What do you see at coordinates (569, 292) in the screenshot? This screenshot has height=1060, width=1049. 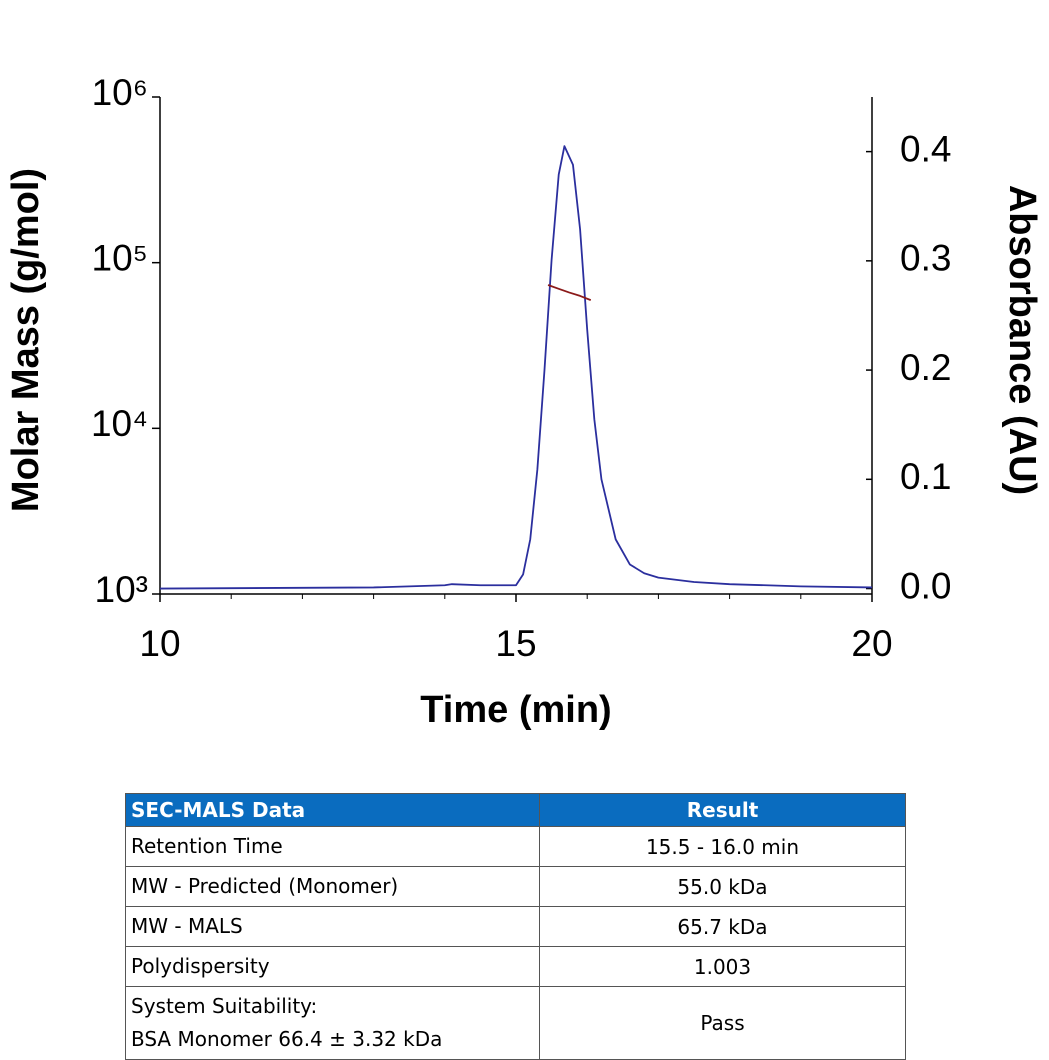 I see `series-line` at bounding box center [569, 292].